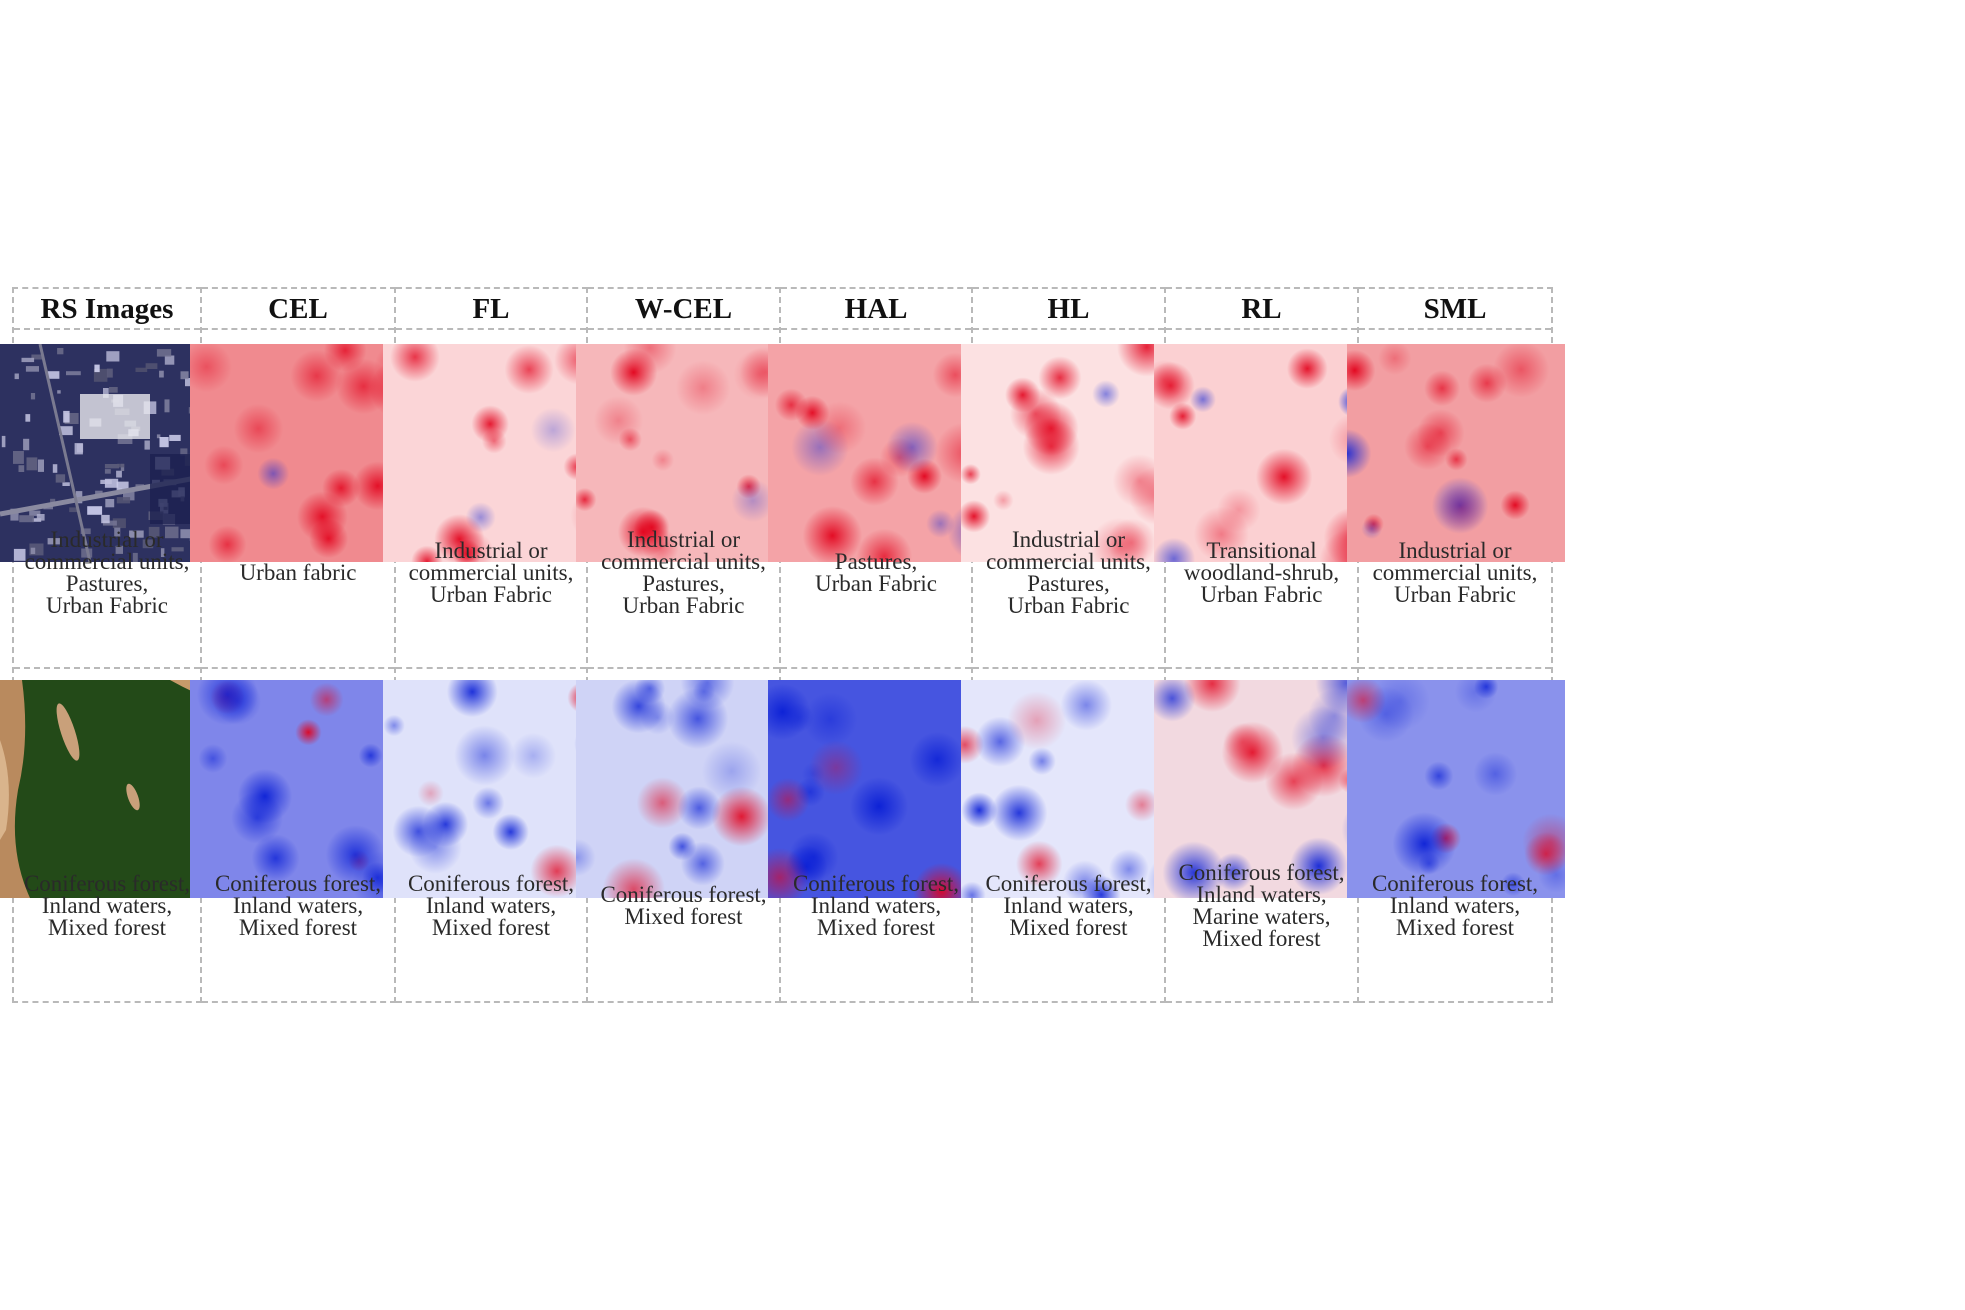 The image size is (1965, 1310). What do you see at coordinates (1261, 550) in the screenshot?
I see `caption-line: Transitional` at bounding box center [1261, 550].